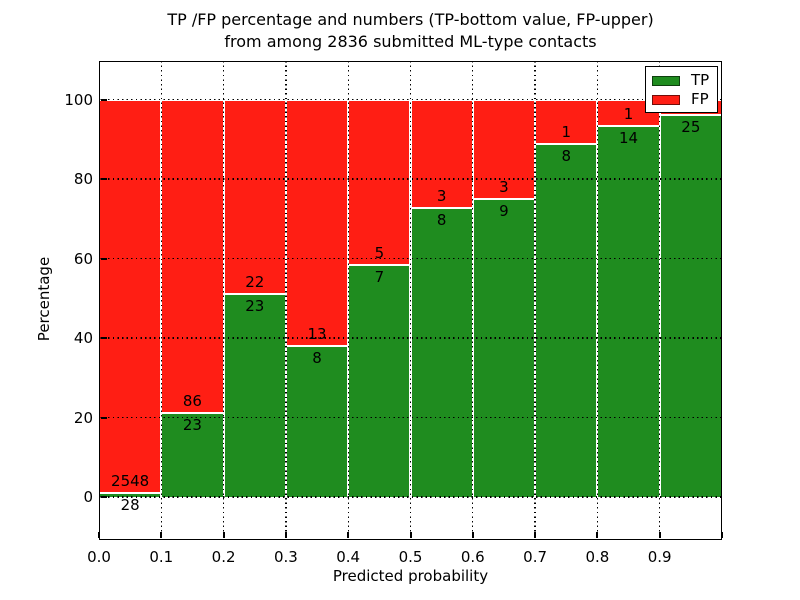 Image resolution: width=800 pixels, height=600 pixels. Describe the element at coordinates (83, 417) in the screenshot. I see `y-tick-label: 20` at that location.